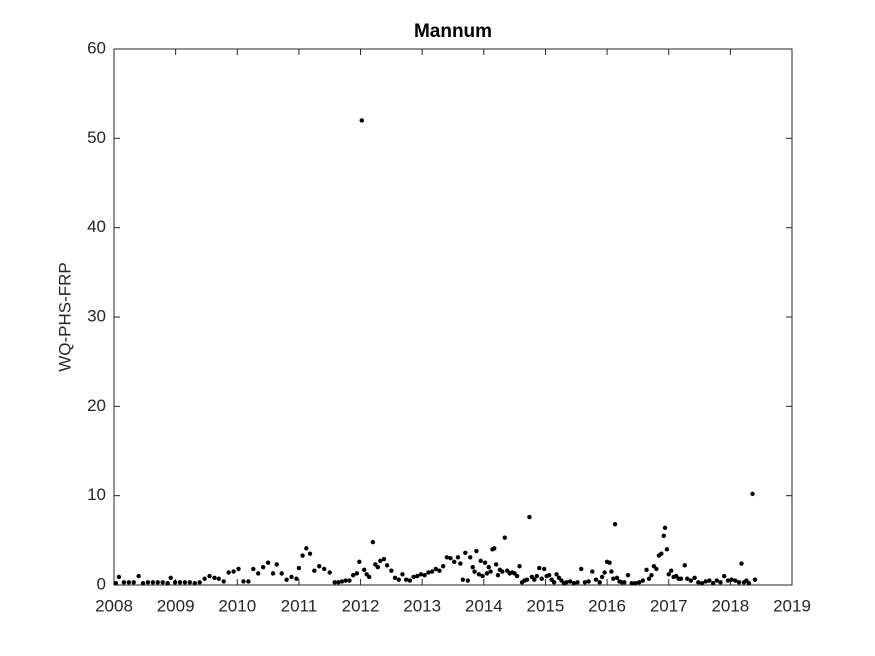 The width and height of the screenshot is (875, 656). What do you see at coordinates (484, 605) in the screenshot?
I see `x-tick-label: 2014` at bounding box center [484, 605].